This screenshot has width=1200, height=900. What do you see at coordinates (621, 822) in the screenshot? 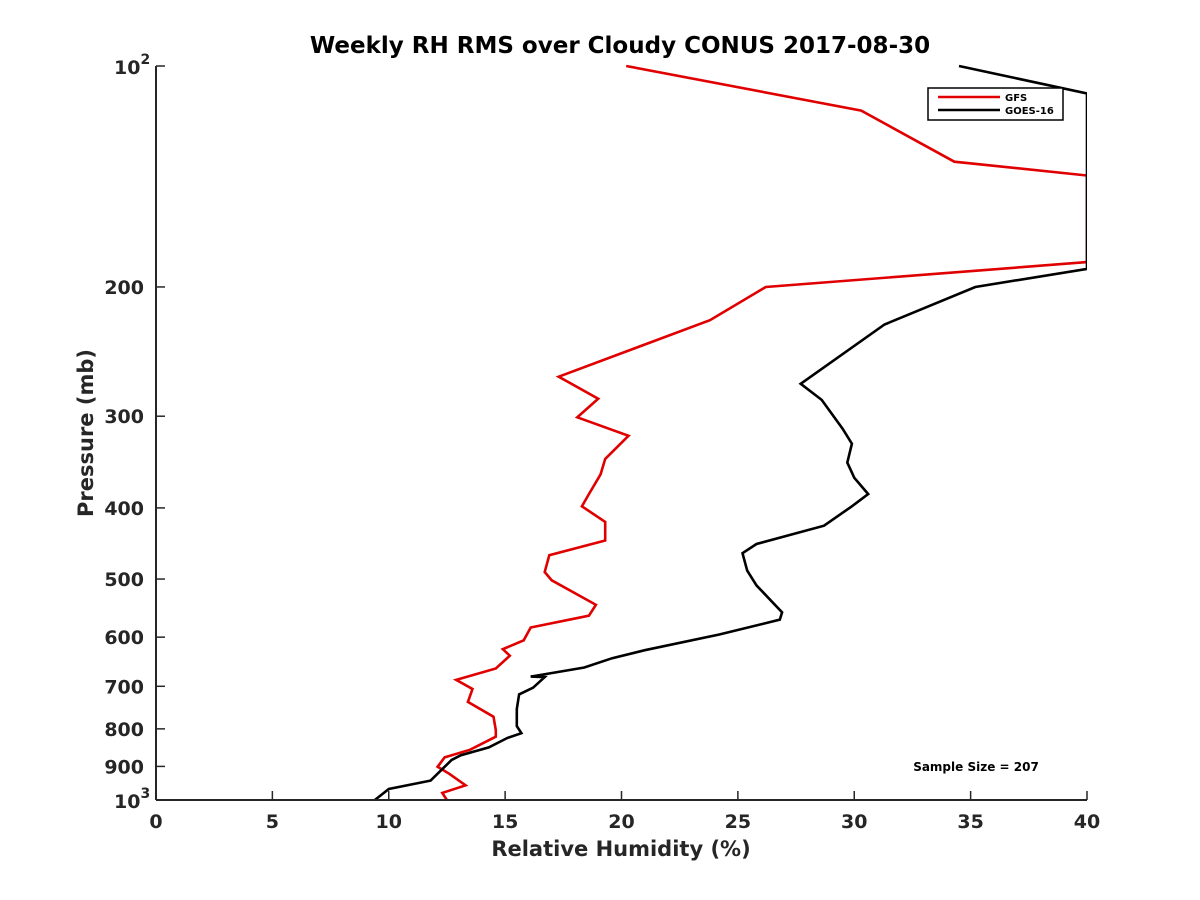
I see `x-tick-label: 20` at bounding box center [621, 822].